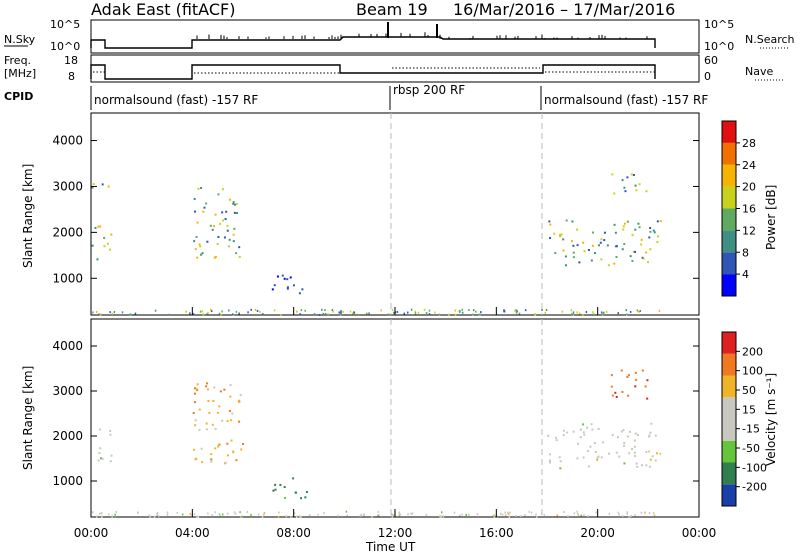 The image size is (800, 554). Describe the element at coordinates (707, 76) in the screenshot. I see `nave-tick-0: 0` at that location.